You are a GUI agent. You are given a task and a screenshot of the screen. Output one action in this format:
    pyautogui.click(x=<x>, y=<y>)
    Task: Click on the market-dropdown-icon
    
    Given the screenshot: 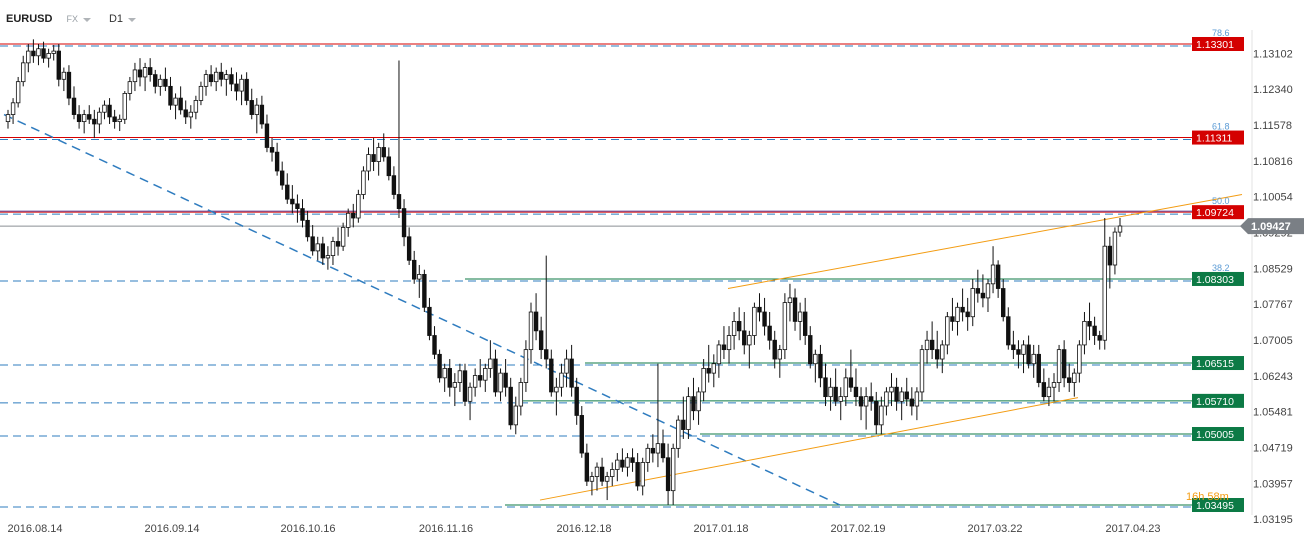 What is the action you would take?
    pyautogui.click(x=86, y=20)
    